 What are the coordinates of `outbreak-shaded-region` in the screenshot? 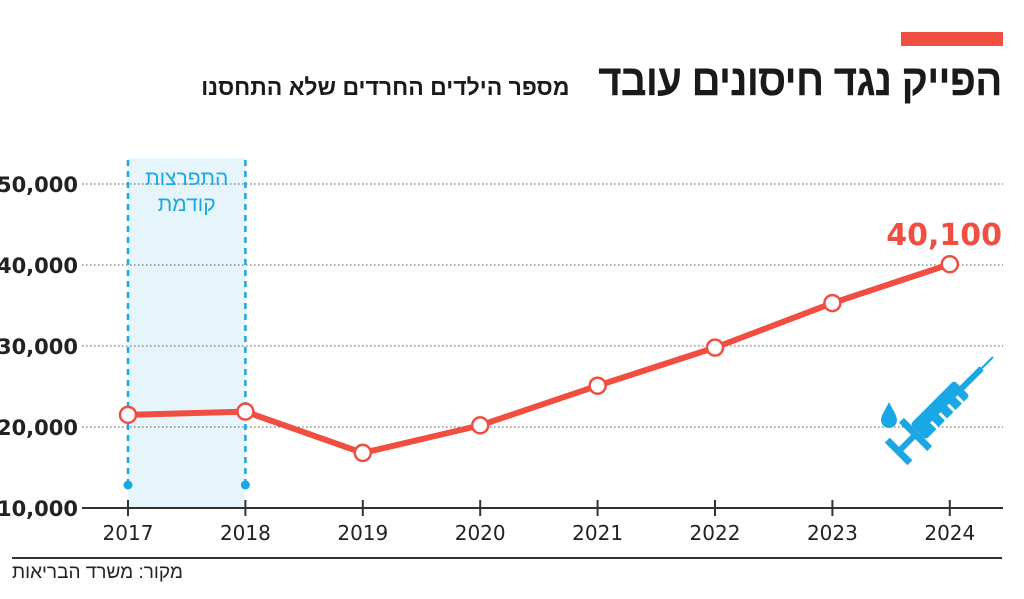 It's located at (187, 333).